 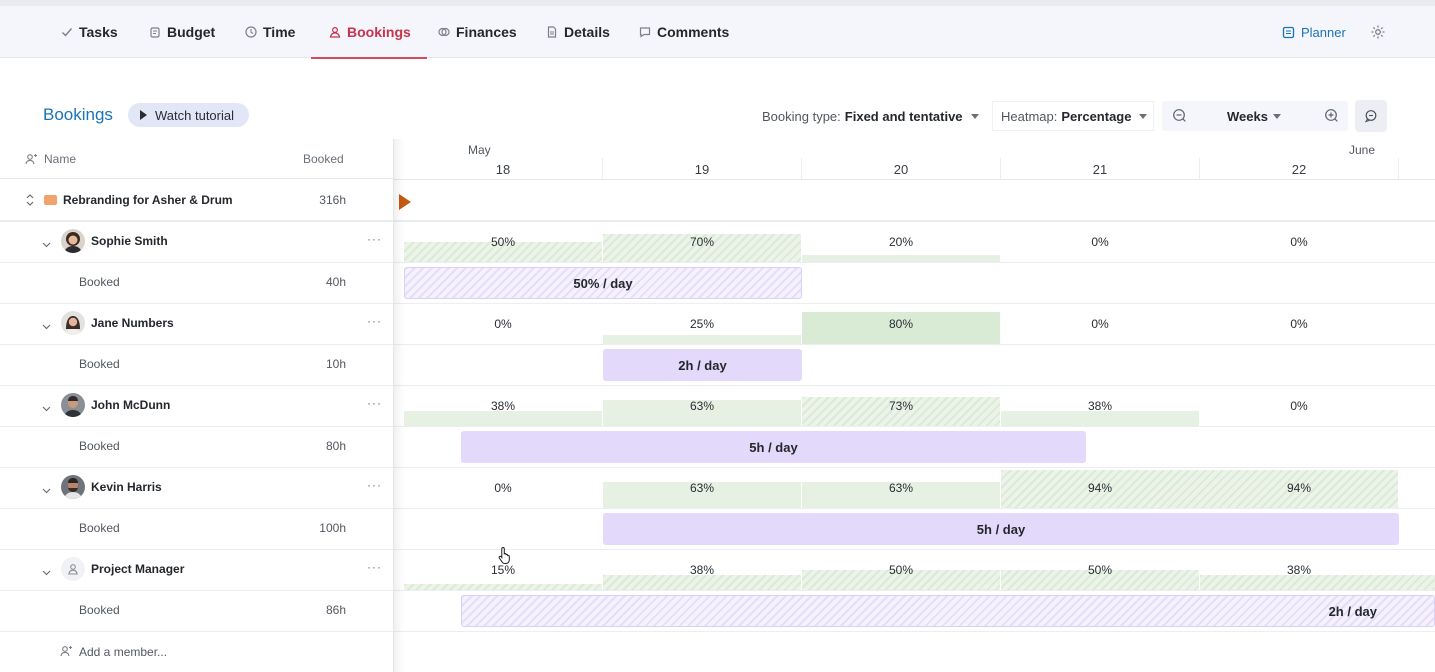 What do you see at coordinates (197, 487) in the screenshot?
I see `member-row: Kevin Harris ···` at bounding box center [197, 487].